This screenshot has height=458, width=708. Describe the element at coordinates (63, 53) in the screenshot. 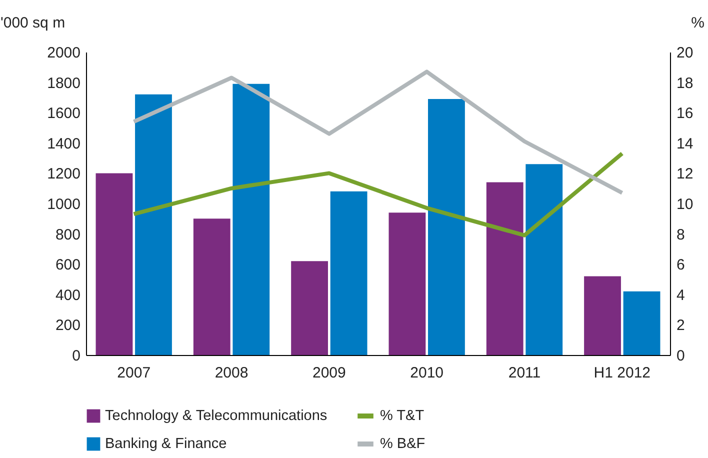

I see `y-tick-label: 2000` at that location.